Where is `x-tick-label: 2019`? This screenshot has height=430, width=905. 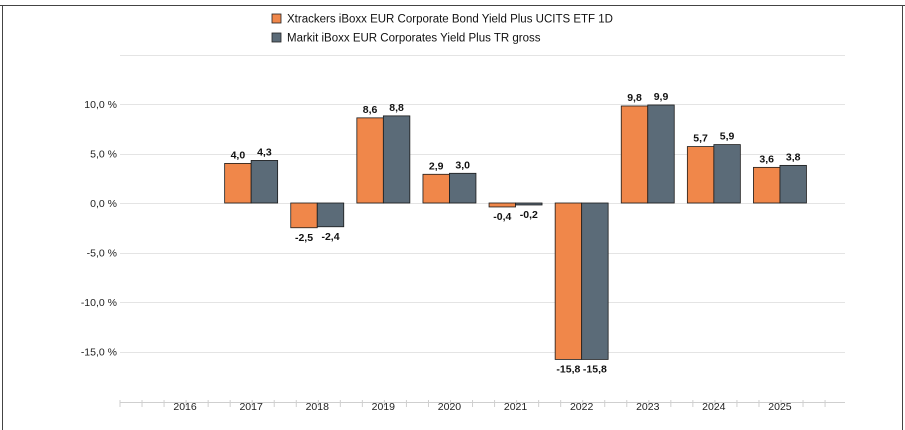 x-tick-label: 2019 is located at coordinates (384, 407).